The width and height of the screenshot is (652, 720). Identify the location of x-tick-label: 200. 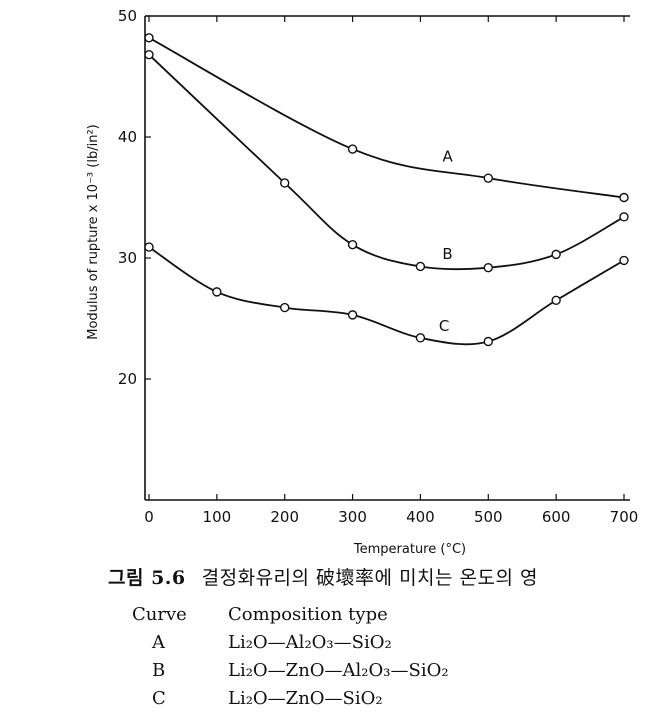
(284, 517).